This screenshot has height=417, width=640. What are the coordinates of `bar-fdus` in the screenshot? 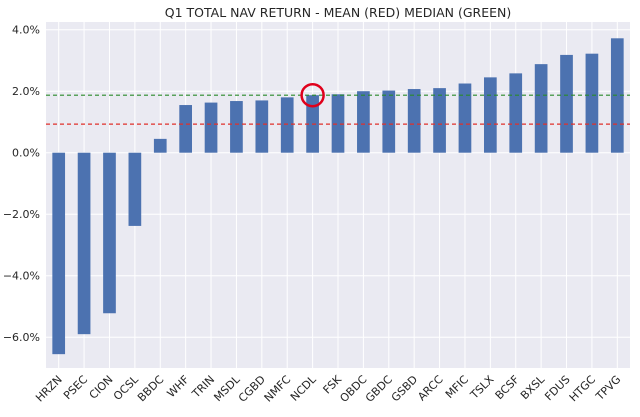 It's located at (566, 103).